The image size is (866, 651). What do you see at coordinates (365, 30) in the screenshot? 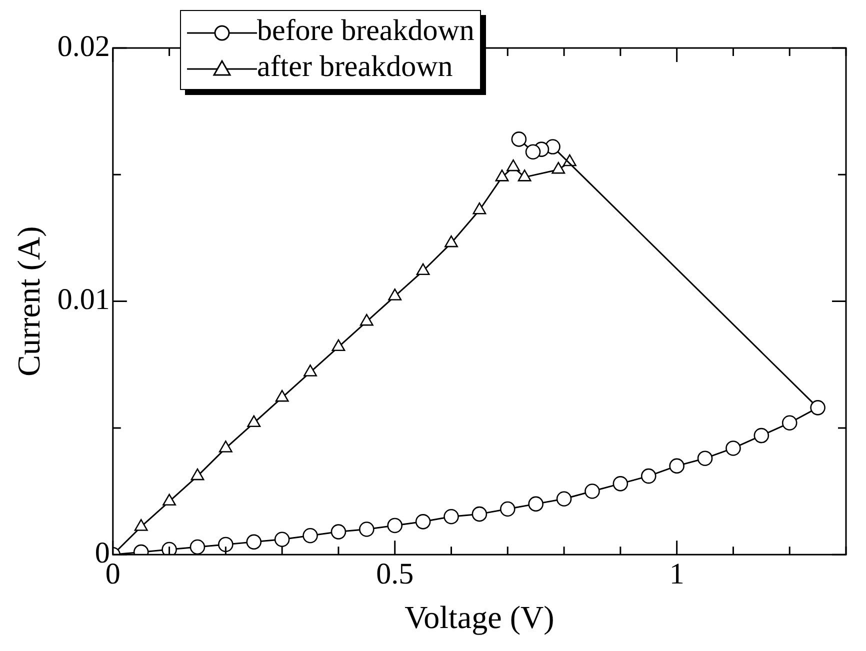
I see `legend-label: before breakdown` at bounding box center [365, 30].